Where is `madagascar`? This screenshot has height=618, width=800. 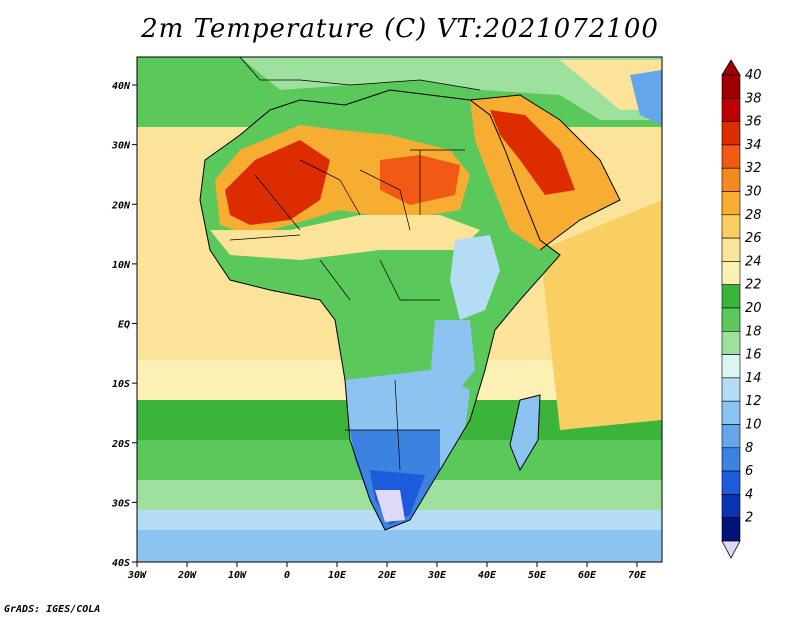 madagascar is located at coordinates (525, 432).